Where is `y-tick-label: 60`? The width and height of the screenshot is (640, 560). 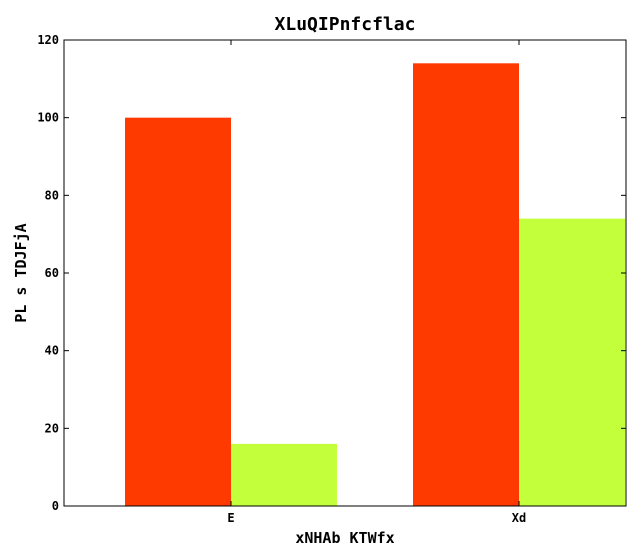
y-tick-label: 60 is located at coordinates (52, 273).